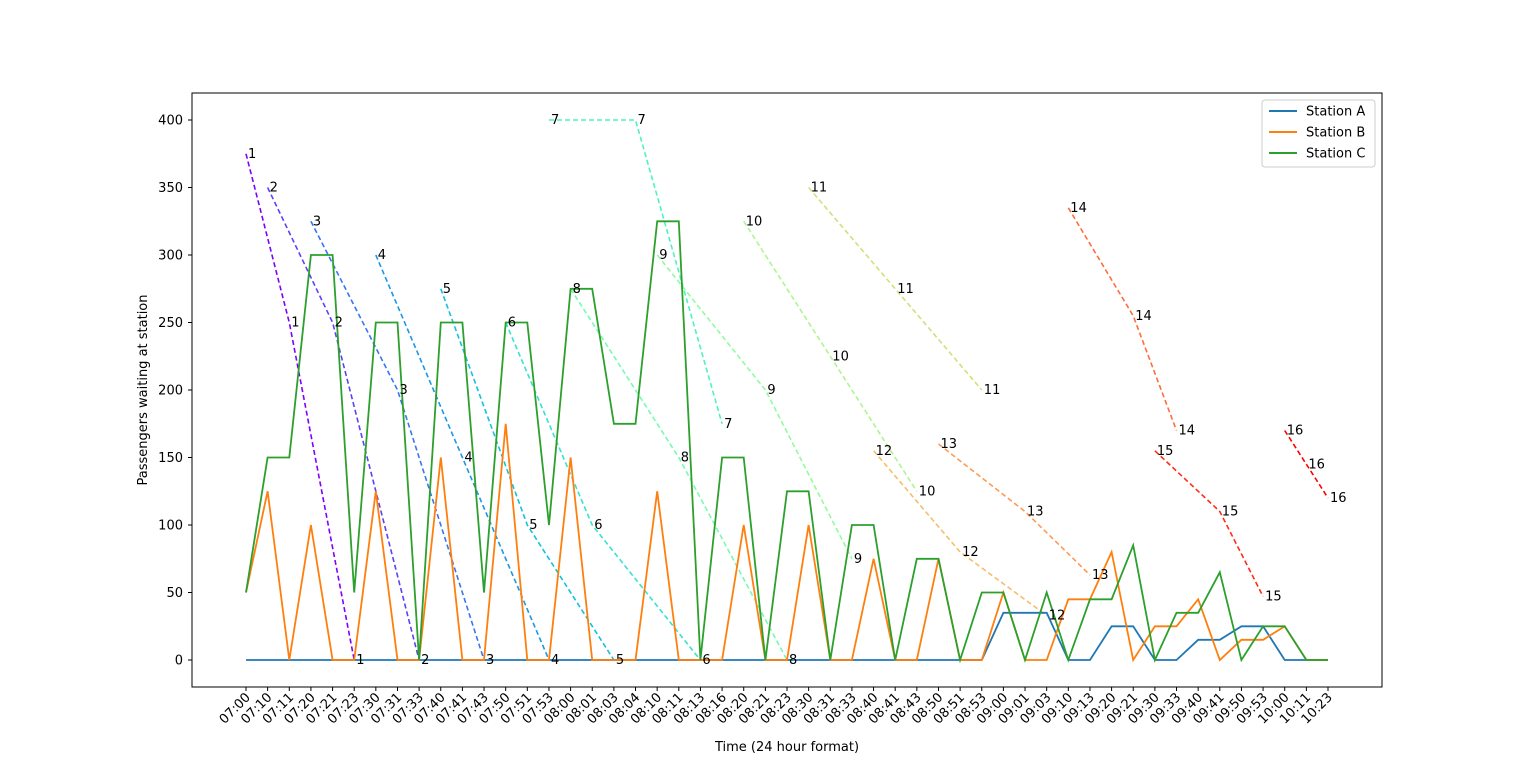  Describe the element at coordinates (786, 747) in the screenshot. I see `x-axis-label: Time (24 hour format)` at that location.